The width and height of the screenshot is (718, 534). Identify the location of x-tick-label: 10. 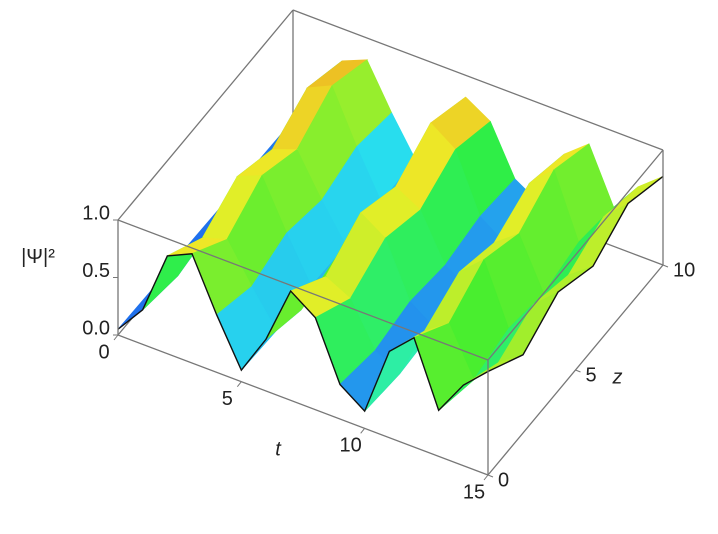
(351, 446).